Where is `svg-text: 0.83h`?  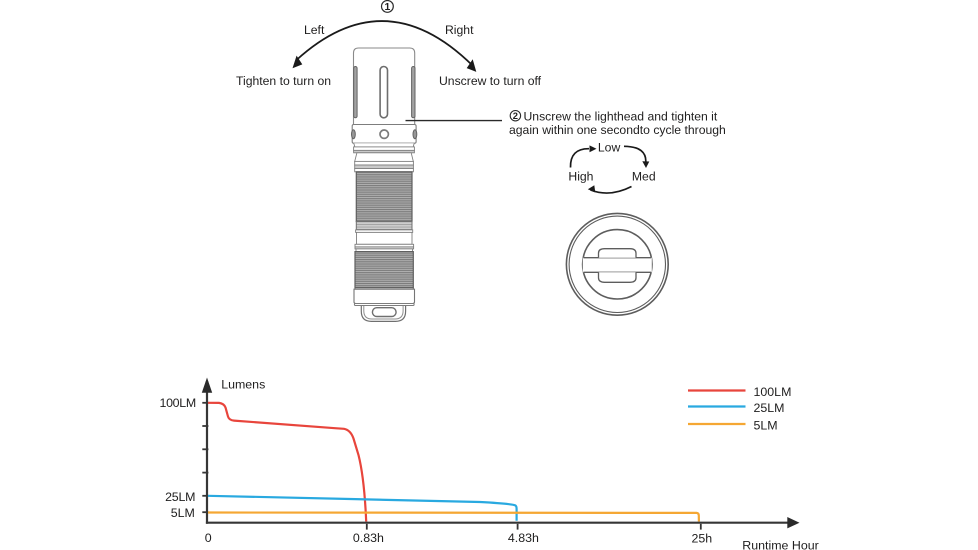 svg-text: 0.83h is located at coordinates (368, 538).